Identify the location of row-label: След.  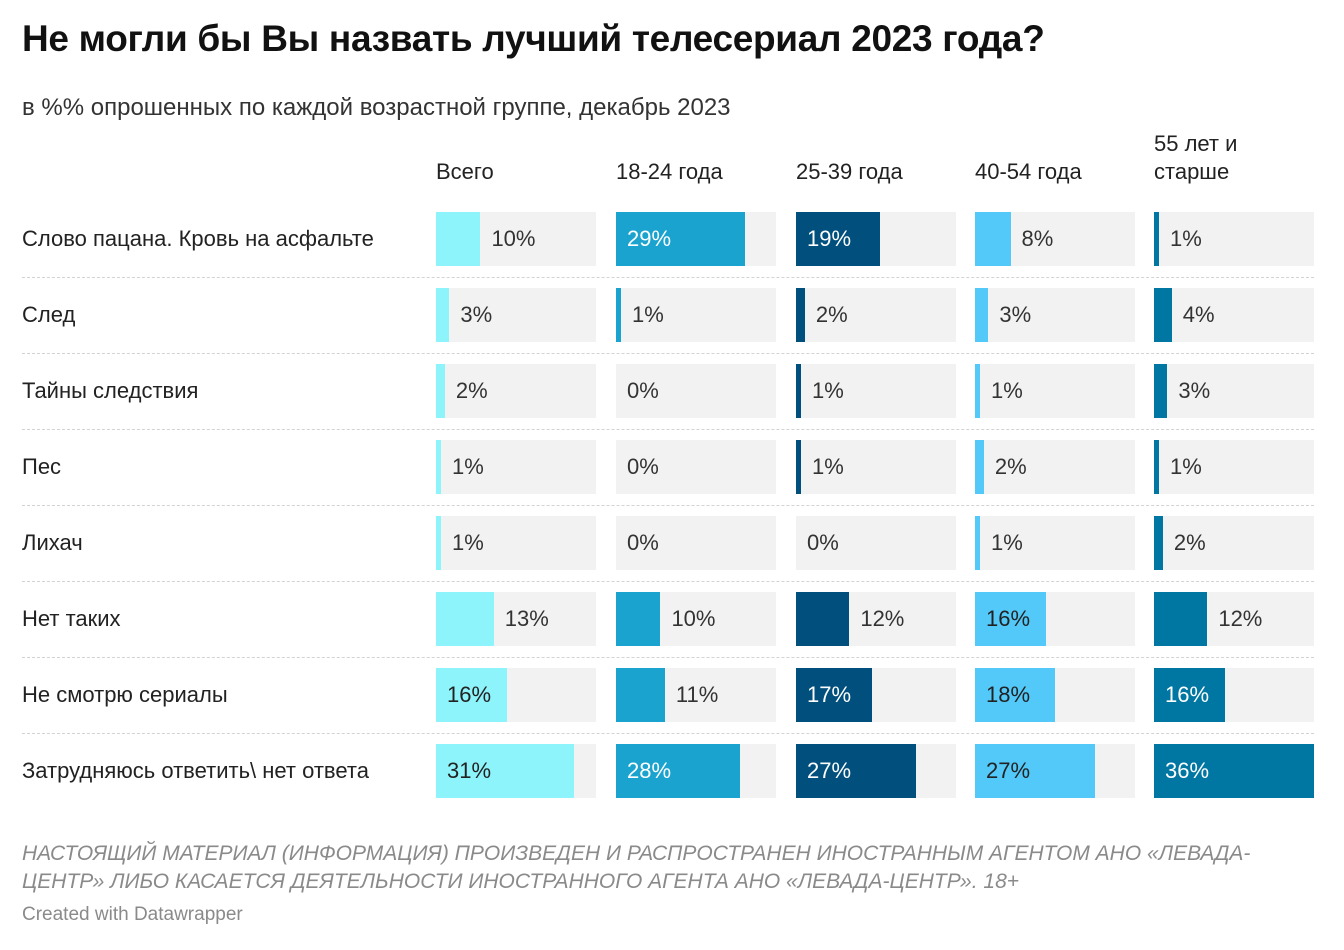
(49, 314).